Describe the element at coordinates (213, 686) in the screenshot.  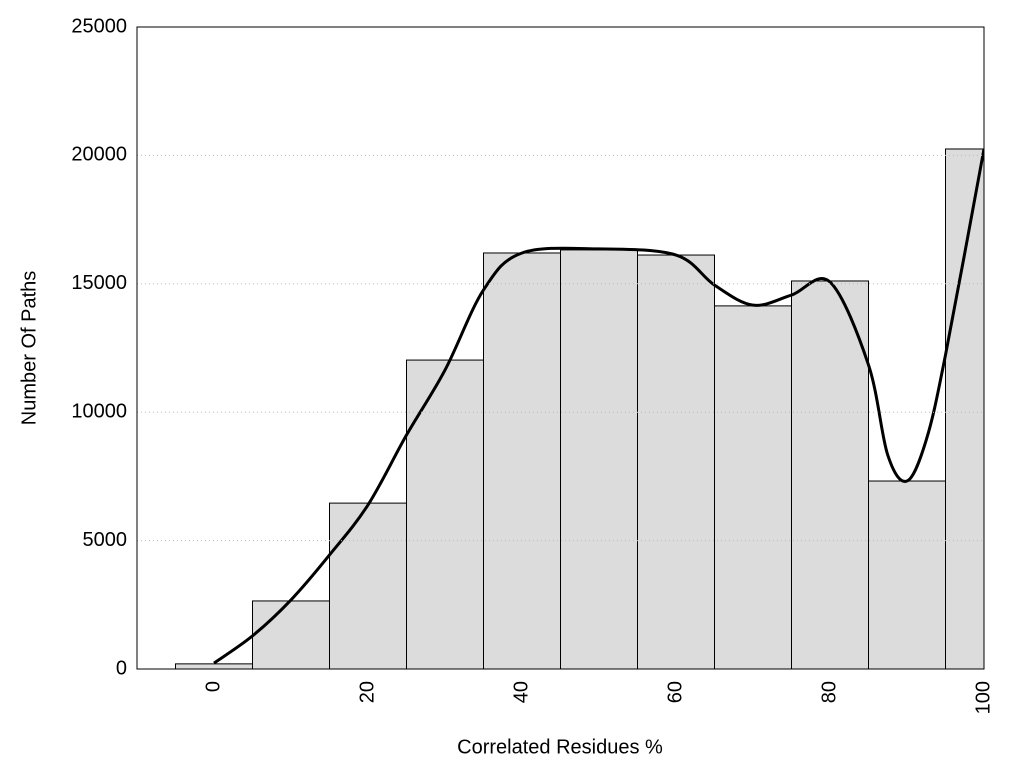
I see `x-tick-label: 0` at that location.